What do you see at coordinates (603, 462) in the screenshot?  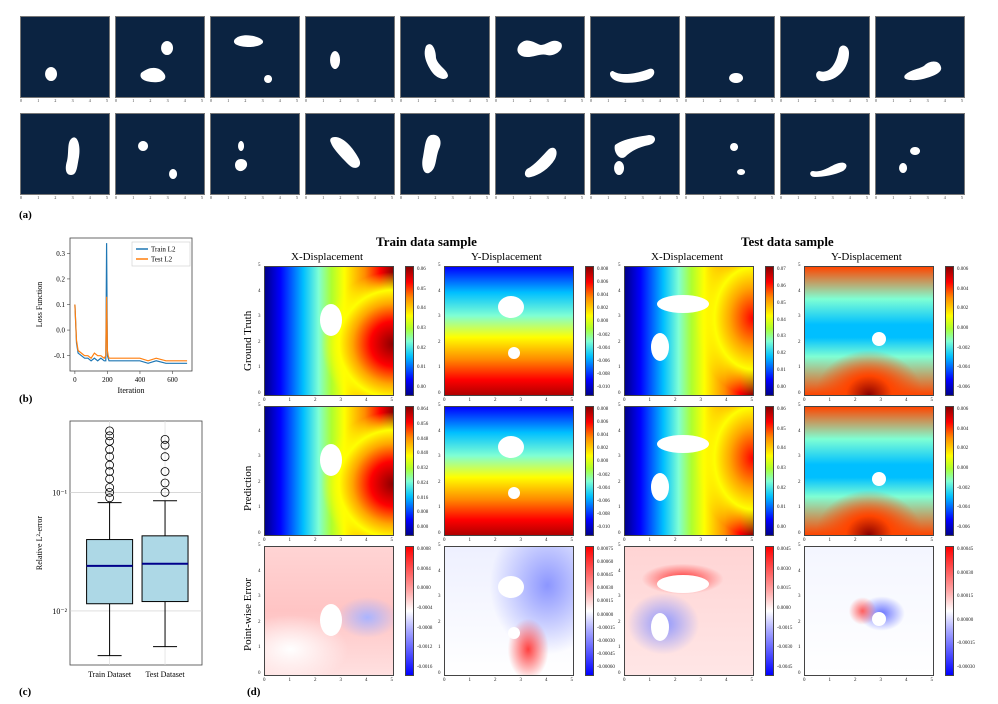 I see `colorbar-tick-label: 0.000` at bounding box center [603, 462].